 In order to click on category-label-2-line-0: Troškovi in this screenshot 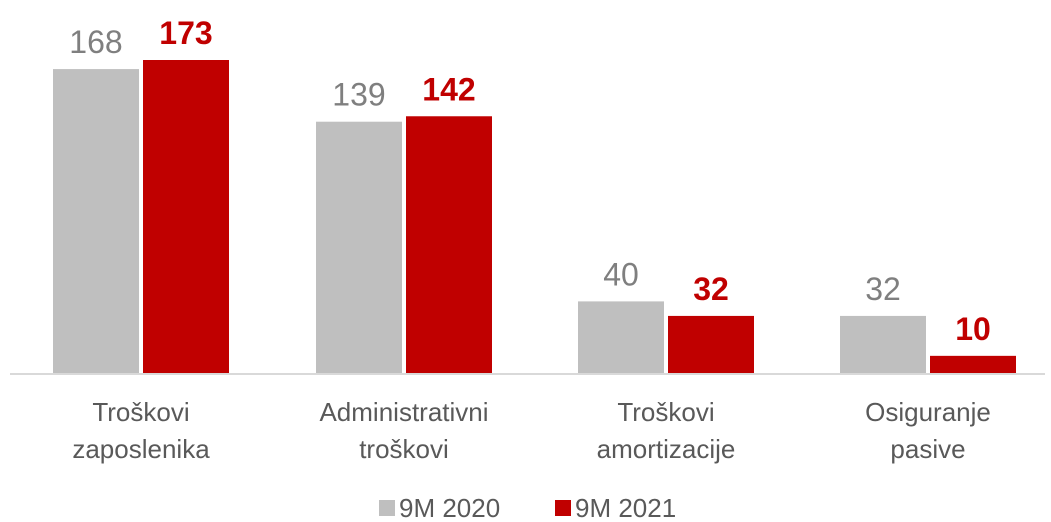, I will do `click(665, 412)`.